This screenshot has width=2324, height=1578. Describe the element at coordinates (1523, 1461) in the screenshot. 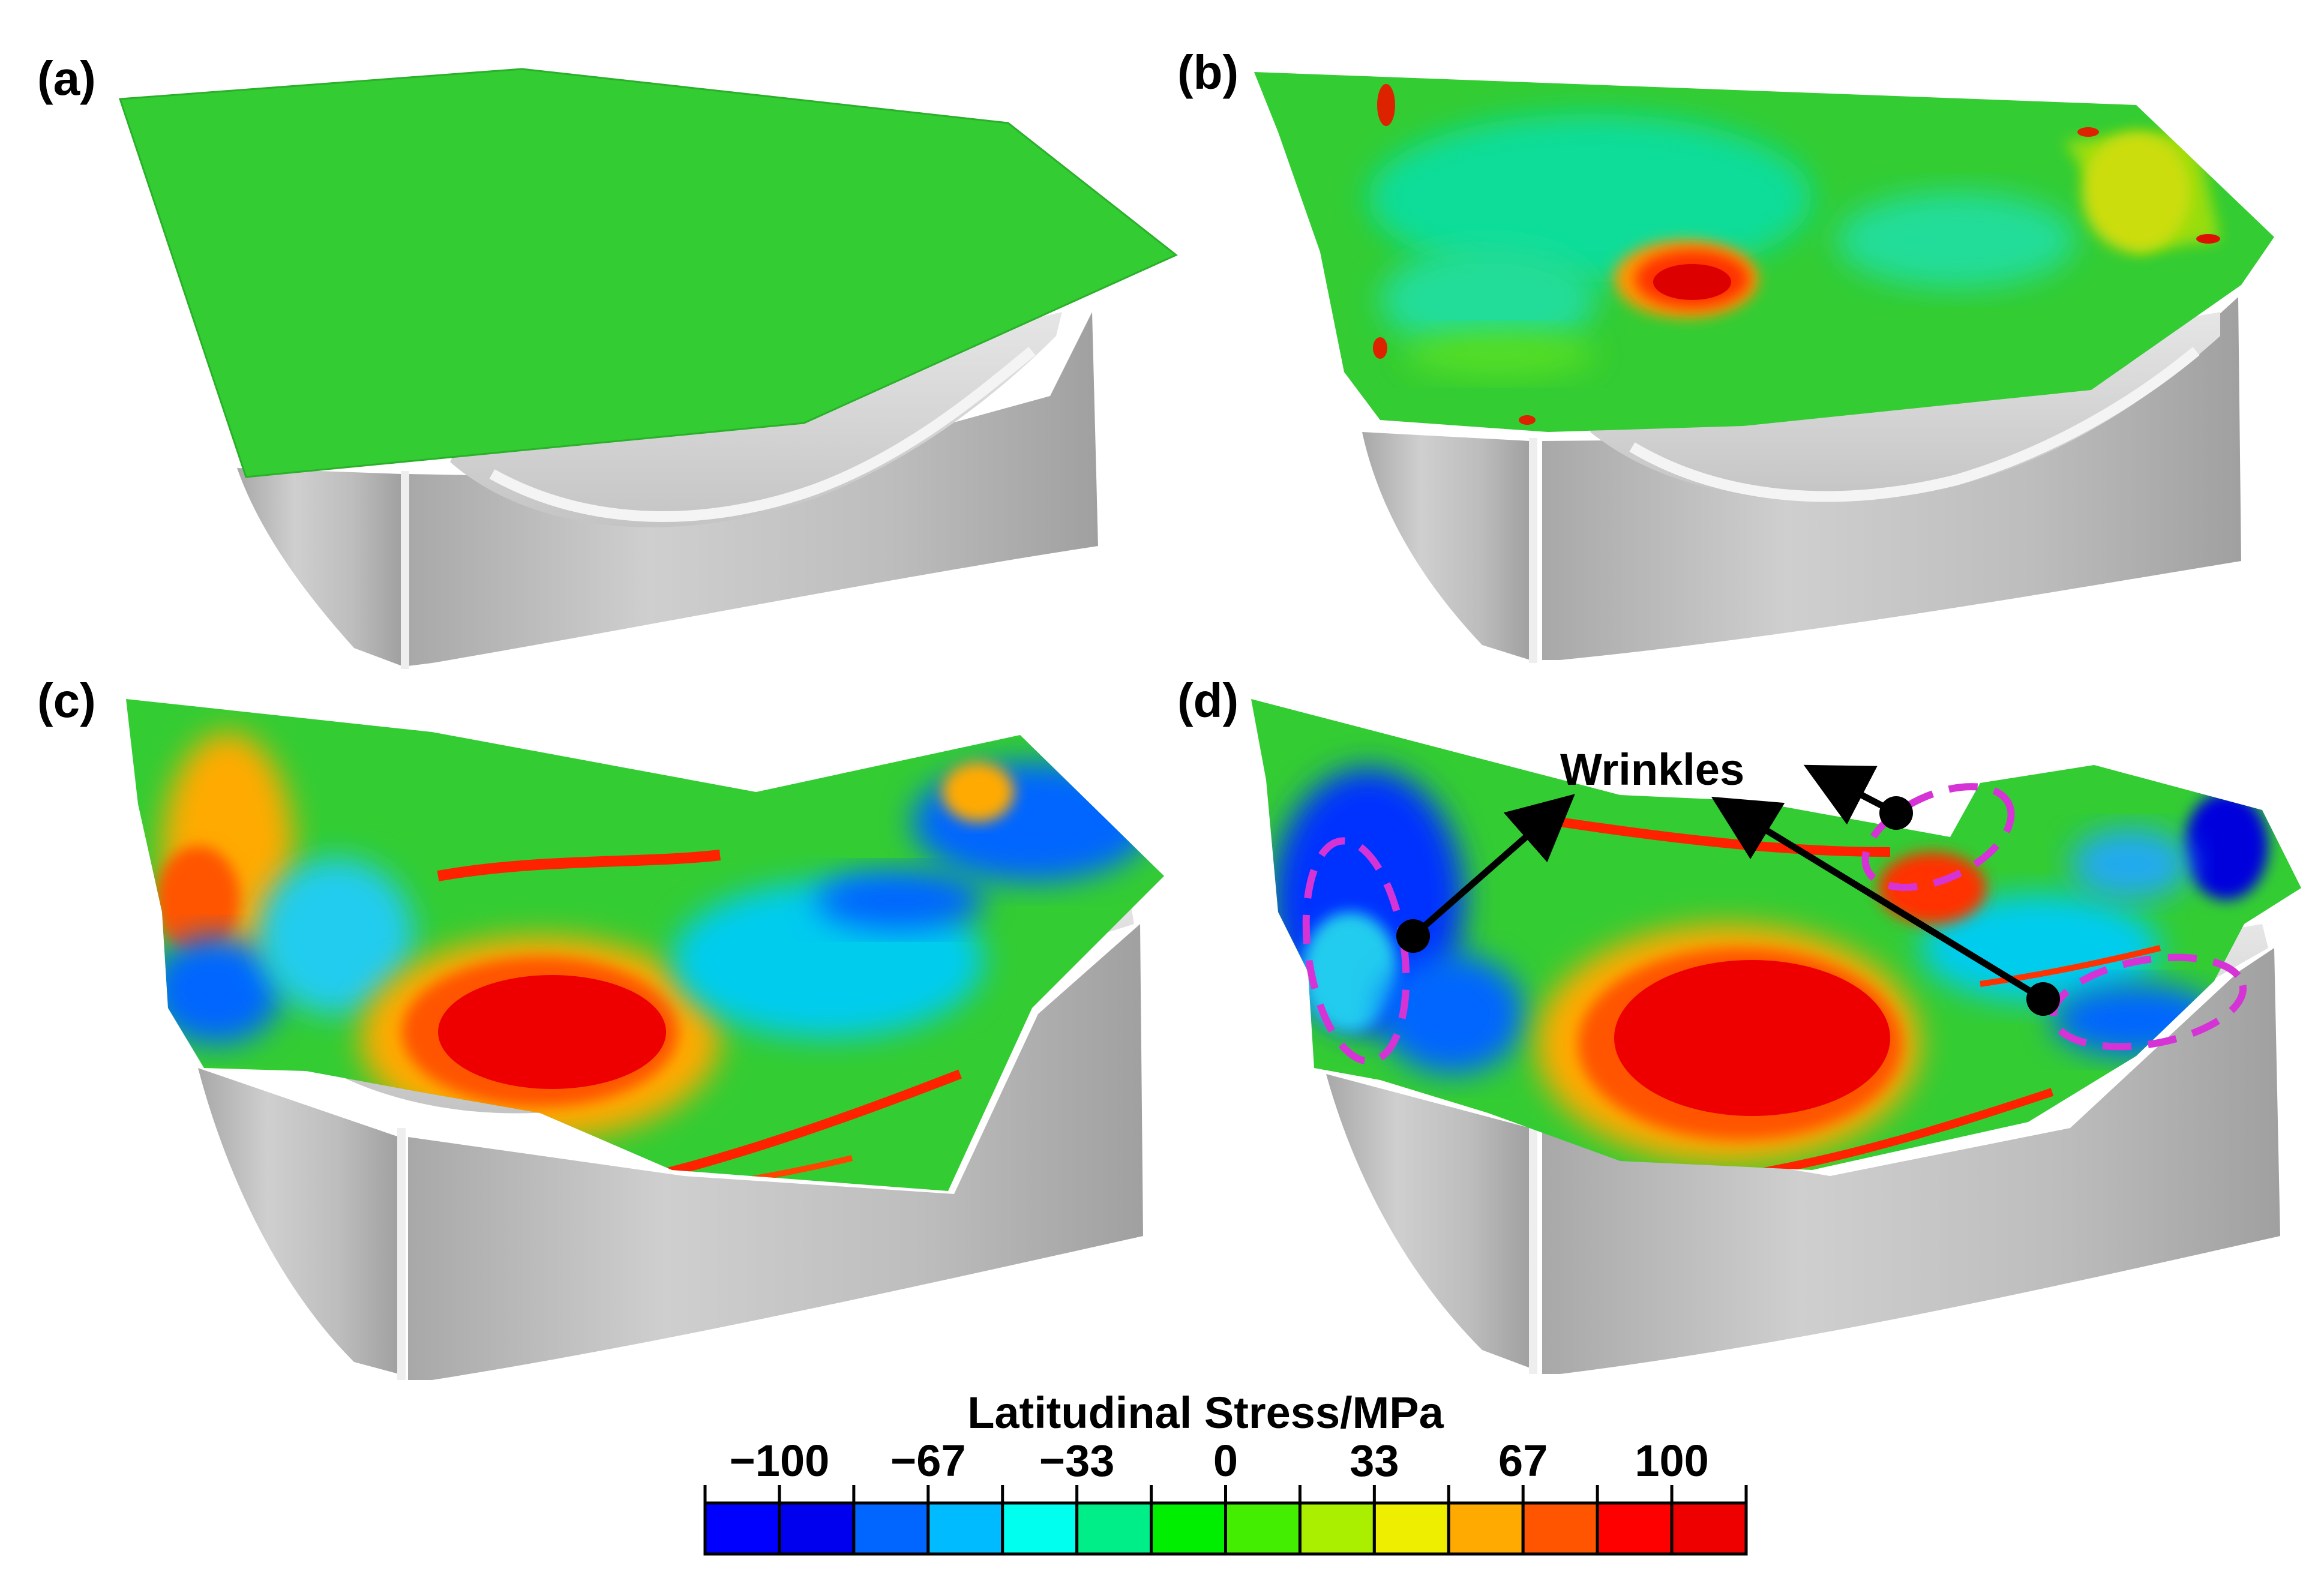

I see `colorbar-tick-label: 67` at that location.